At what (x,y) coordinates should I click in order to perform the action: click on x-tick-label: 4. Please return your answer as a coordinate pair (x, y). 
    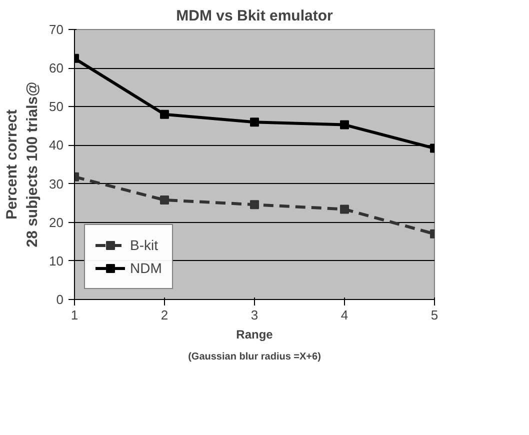
    Looking at the image, I should click on (344, 315).